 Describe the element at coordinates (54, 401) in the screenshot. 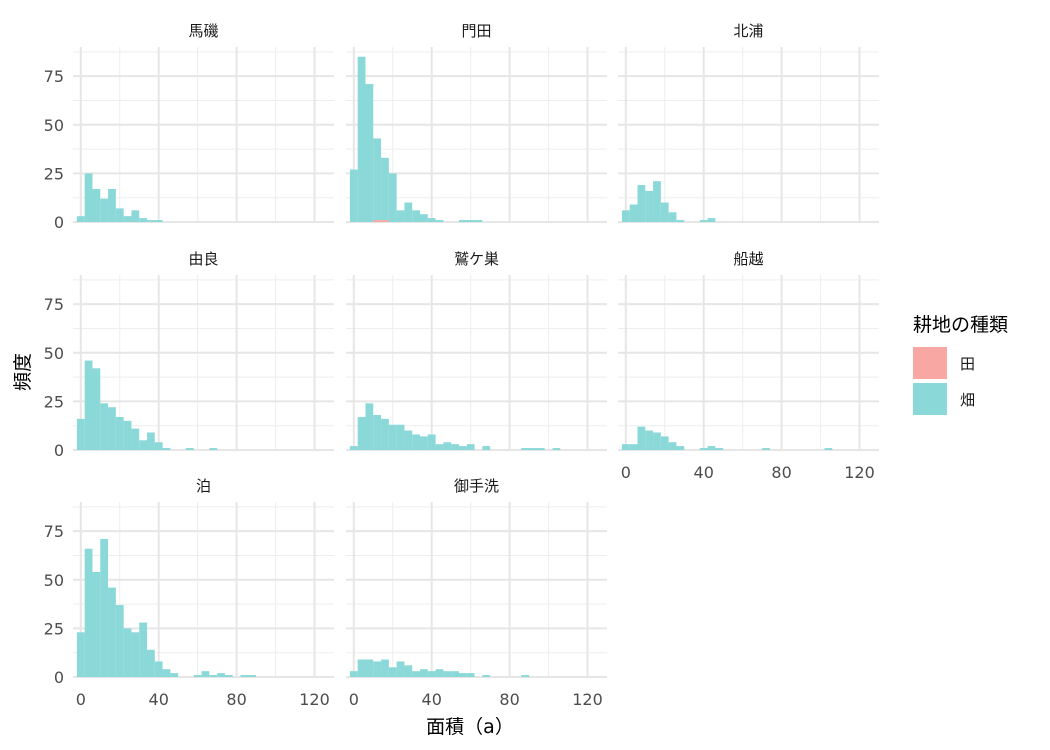

I see `y-tick-label: 25` at that location.